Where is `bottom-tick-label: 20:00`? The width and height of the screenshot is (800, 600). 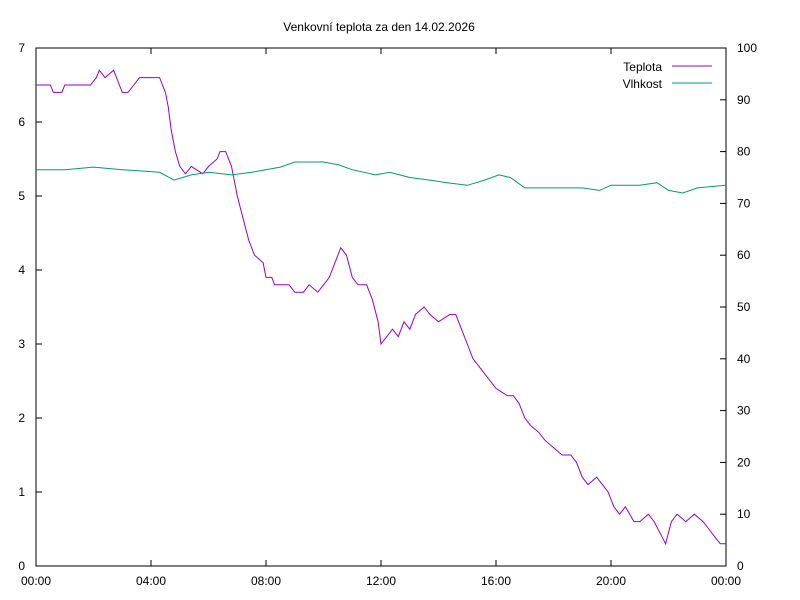 bottom-tick-label: 20:00 is located at coordinates (611, 581).